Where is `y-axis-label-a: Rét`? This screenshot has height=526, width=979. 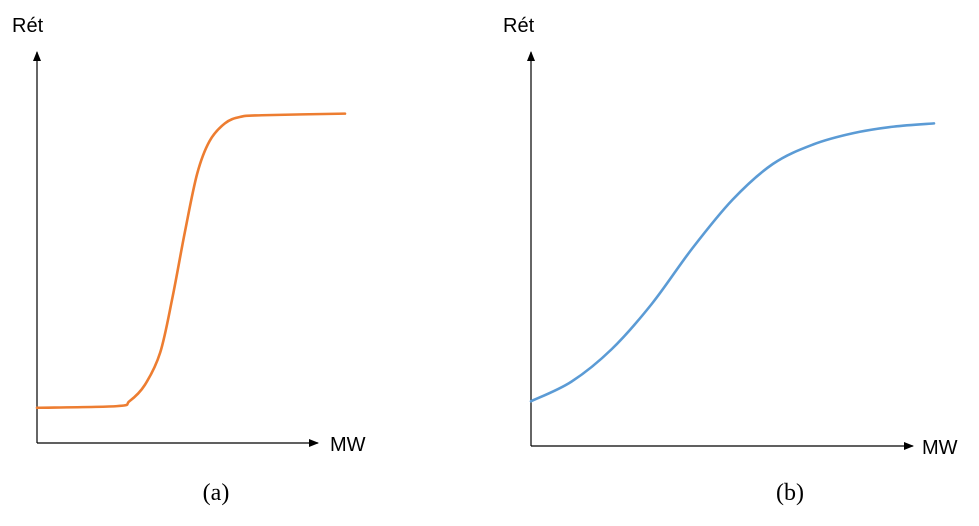
y-axis-label-a: Rét is located at coordinates (28, 26).